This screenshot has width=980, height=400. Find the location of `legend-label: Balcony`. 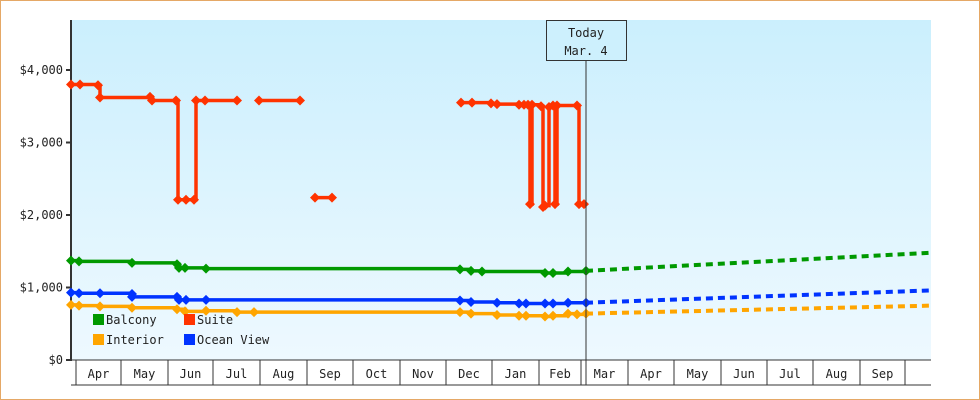

legend-label: Balcony is located at coordinates (131, 320).